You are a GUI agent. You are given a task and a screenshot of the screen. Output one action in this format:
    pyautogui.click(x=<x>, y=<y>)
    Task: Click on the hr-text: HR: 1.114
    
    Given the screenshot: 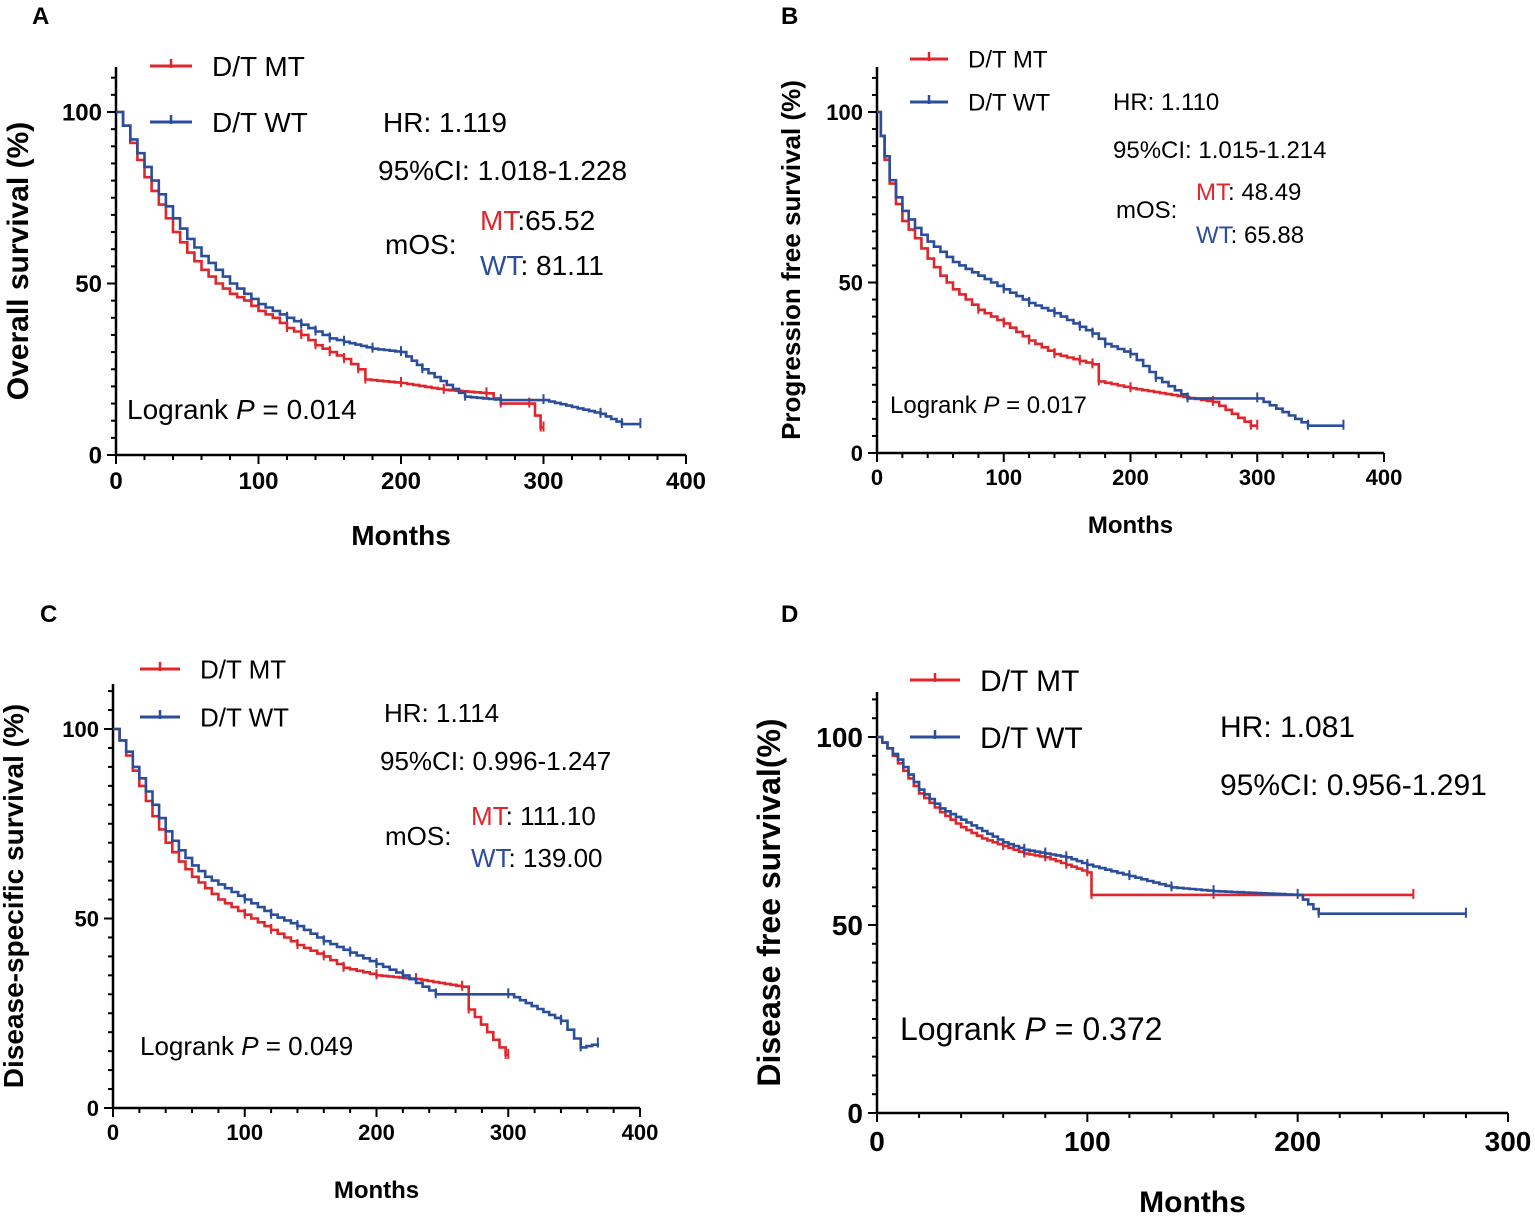 What is the action you would take?
    pyautogui.click(x=441, y=713)
    